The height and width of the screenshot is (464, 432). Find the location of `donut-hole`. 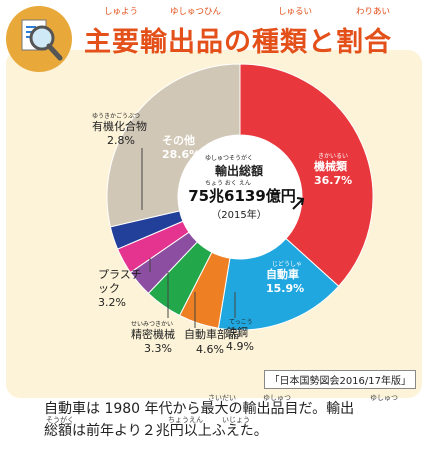

donut-hole is located at coordinates (240, 197).